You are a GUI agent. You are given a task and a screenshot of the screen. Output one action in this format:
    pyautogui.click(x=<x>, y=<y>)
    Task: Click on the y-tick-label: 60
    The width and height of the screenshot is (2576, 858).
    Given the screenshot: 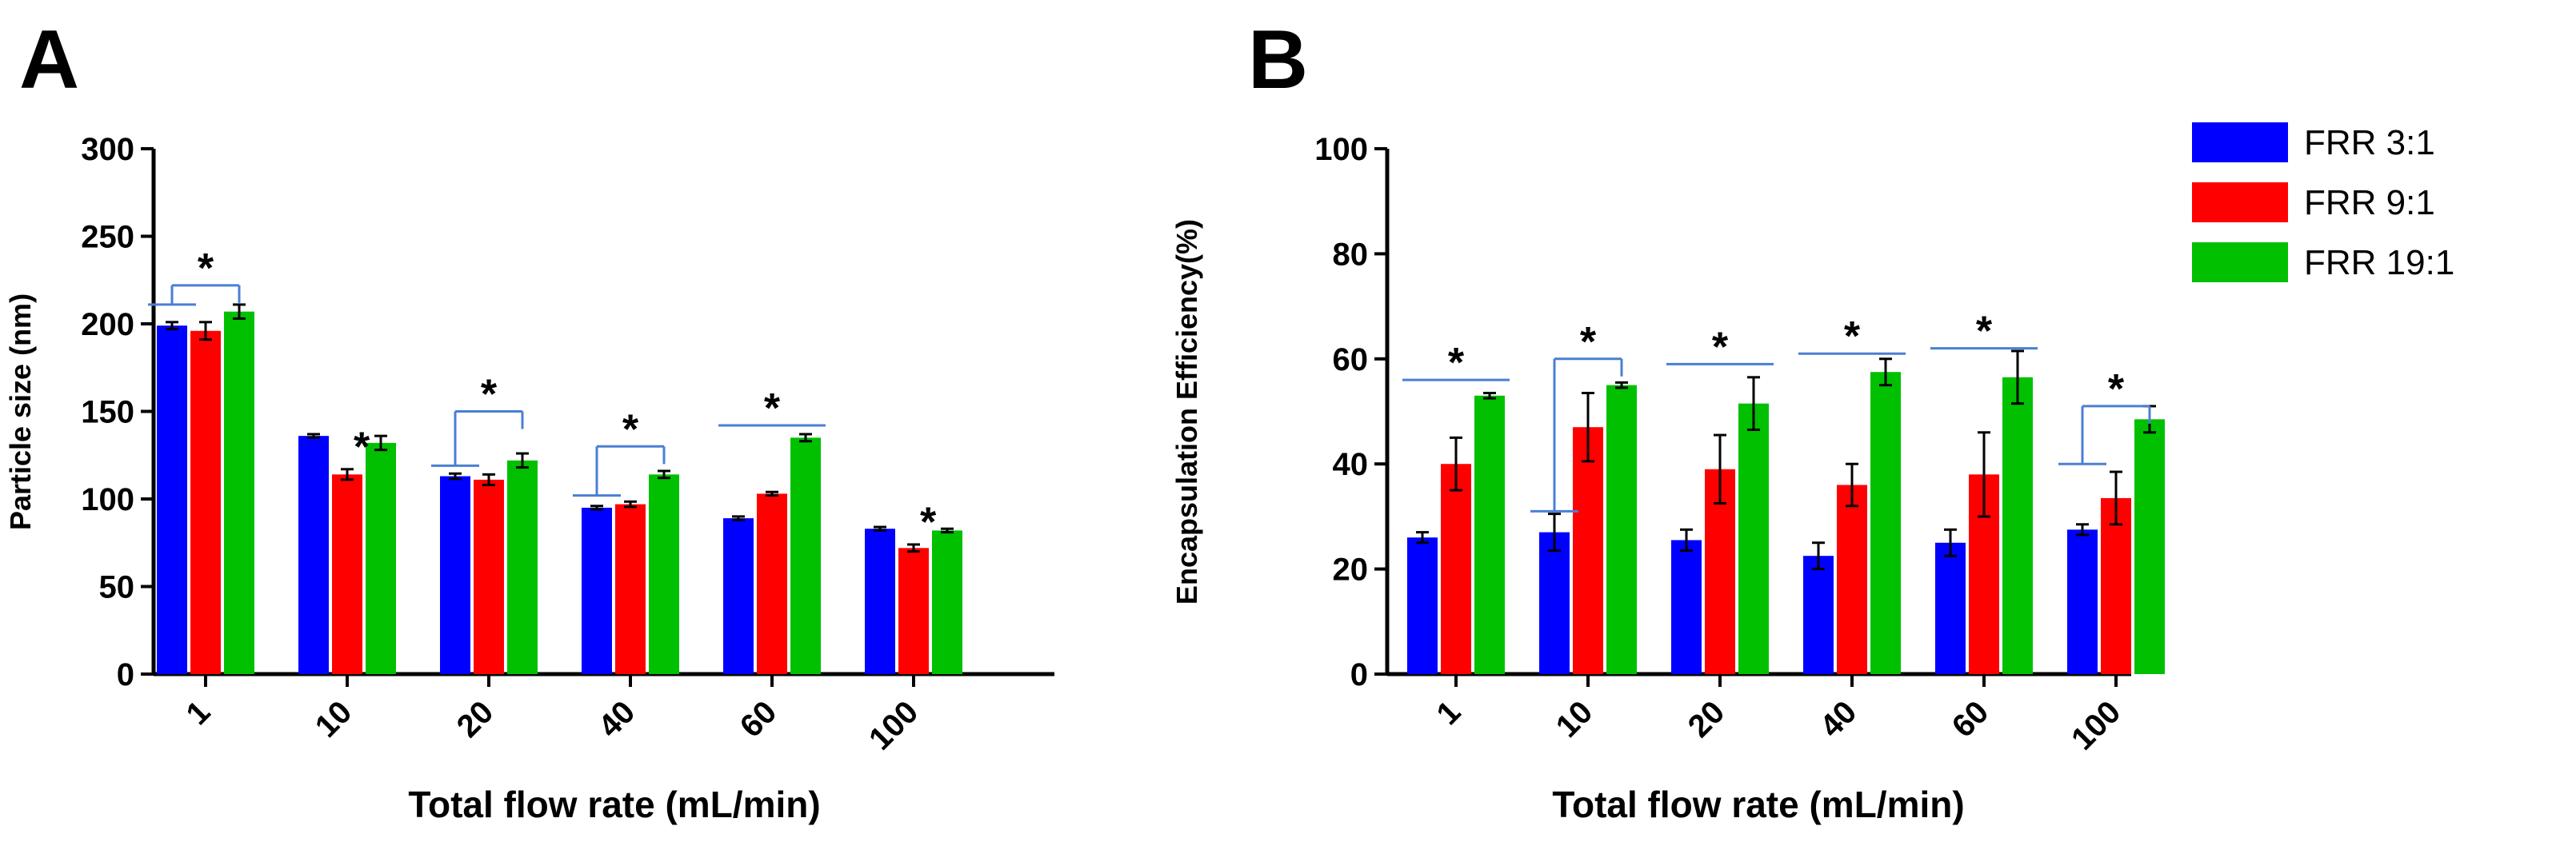 What is the action you would take?
    pyautogui.click(x=1351, y=359)
    